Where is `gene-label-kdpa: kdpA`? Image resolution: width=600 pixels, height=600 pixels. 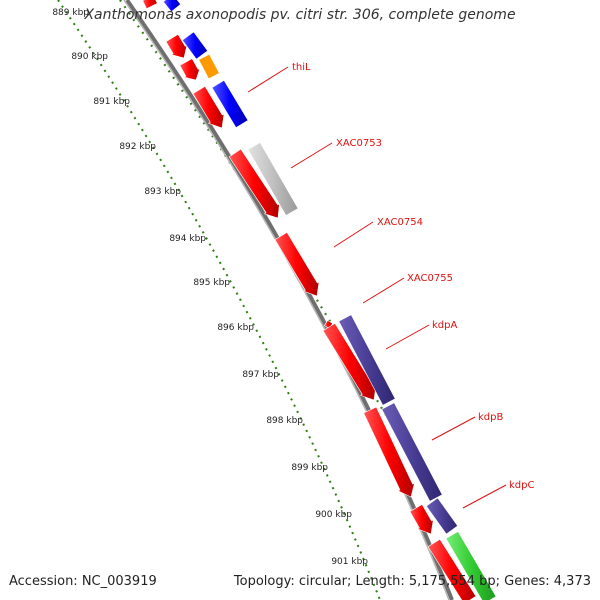 gene-label-kdpa: kdpA is located at coordinates (444, 325).